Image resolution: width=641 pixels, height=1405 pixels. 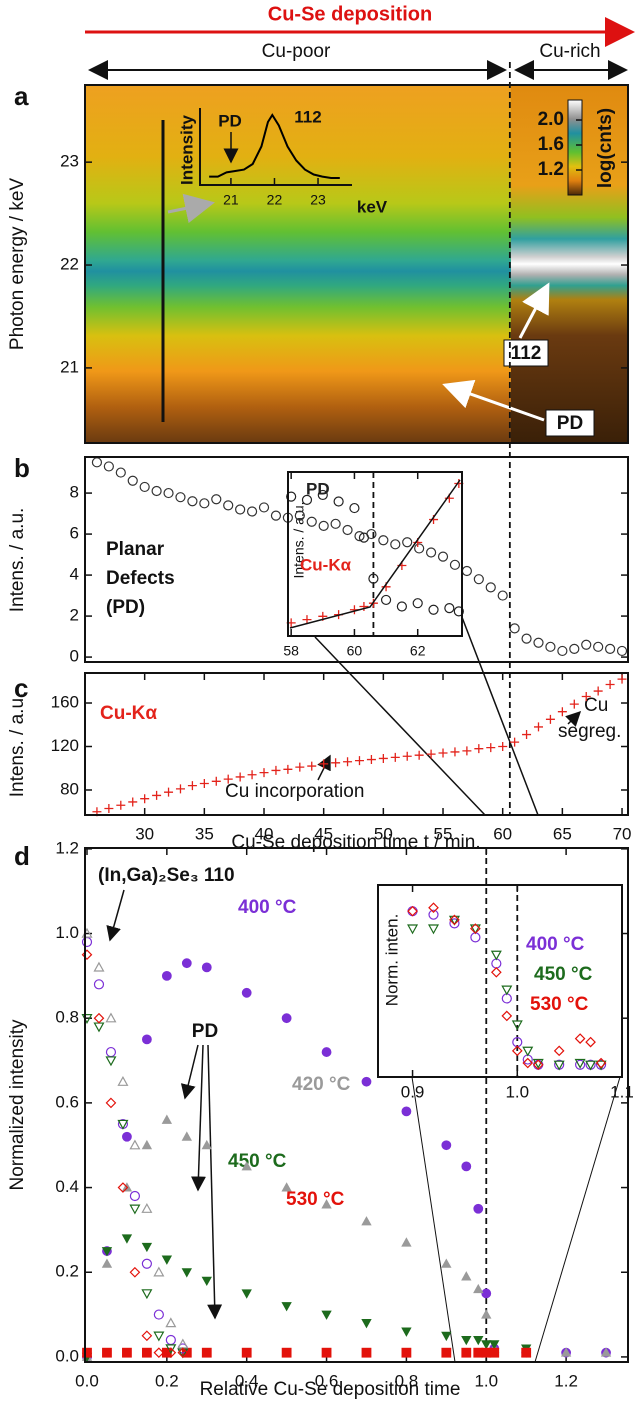 I want to click on x-axis-label: Relative Cu-Se deposition time, so click(x=330, y=1389).